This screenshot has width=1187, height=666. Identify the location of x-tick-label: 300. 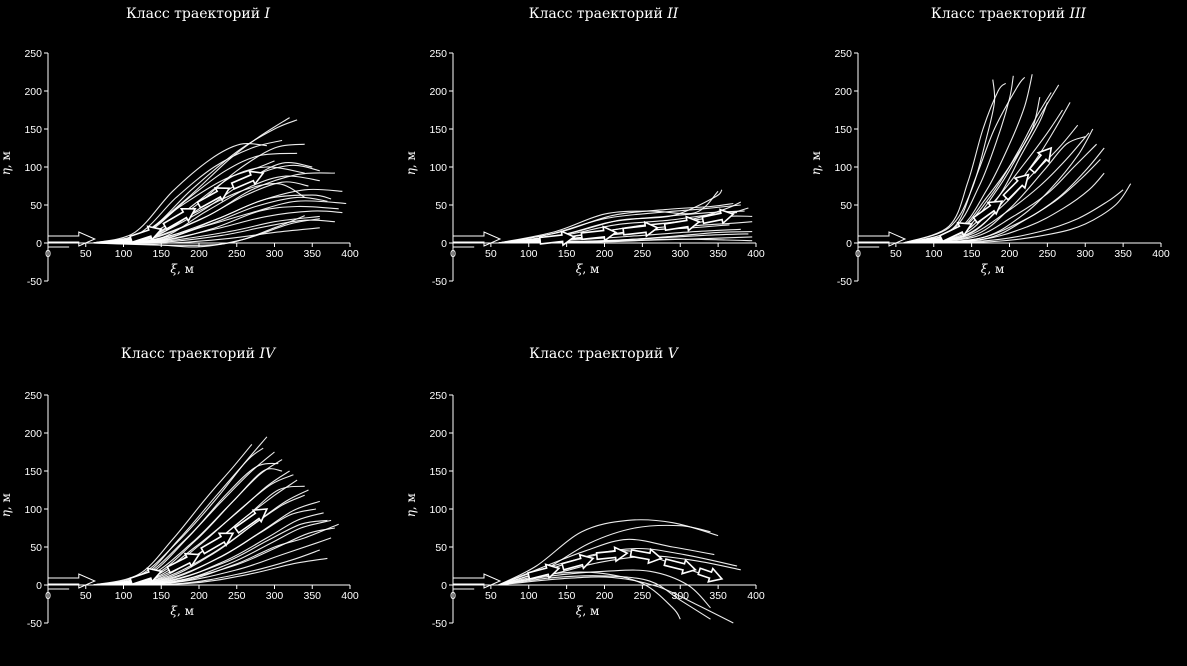
(1085, 254).